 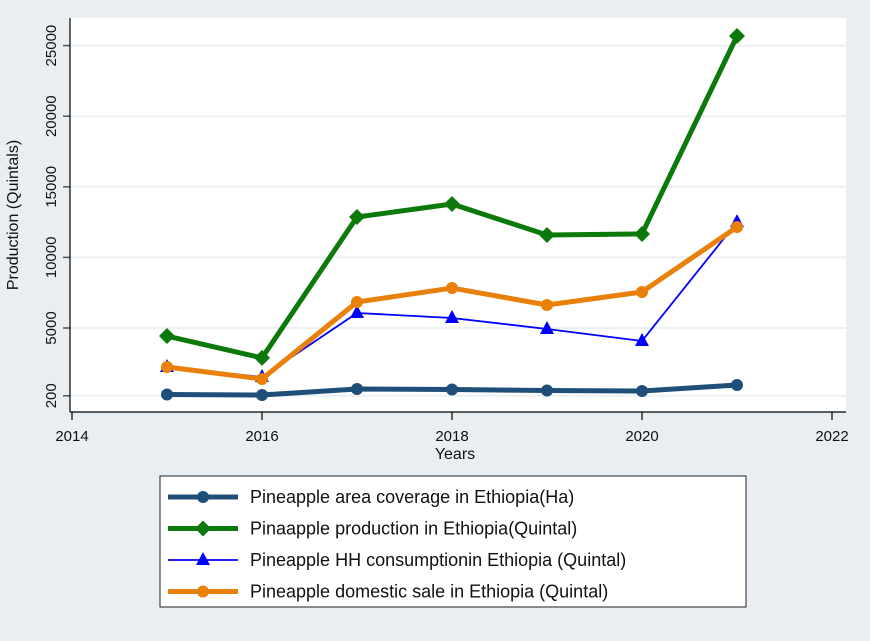 I want to click on legend-item: Pineapple area coverage in Ethiopia(Ha), so click(x=371, y=497).